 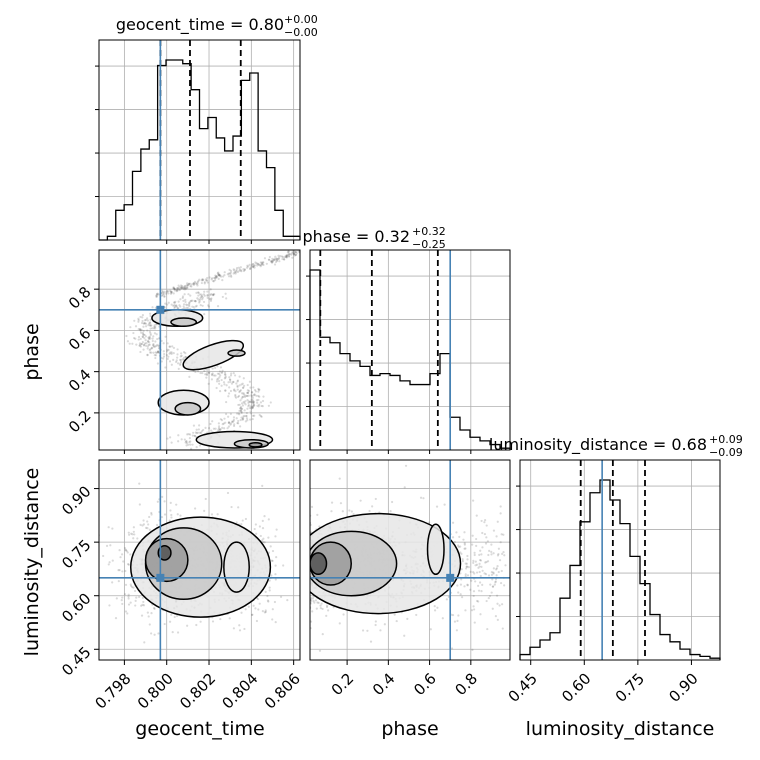 What do you see at coordinates (199, 350) in the screenshot?
I see `density-content` at bounding box center [199, 350].